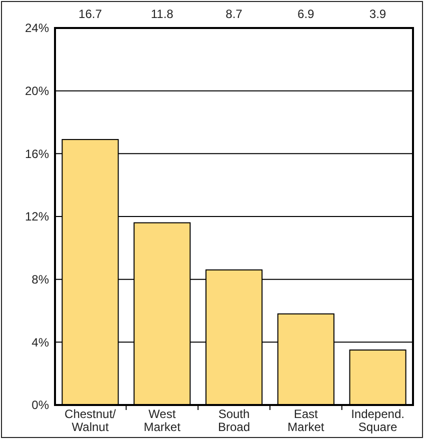  Describe the element at coordinates (163, 420) in the screenshot. I see `x-tick-label: West Market` at that location.